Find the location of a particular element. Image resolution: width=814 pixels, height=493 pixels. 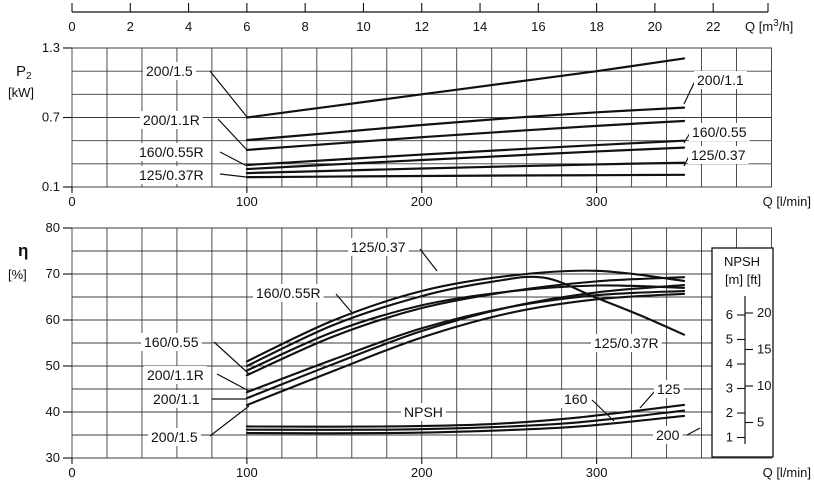

ruler-tick-label: 20 is located at coordinates (655, 26).